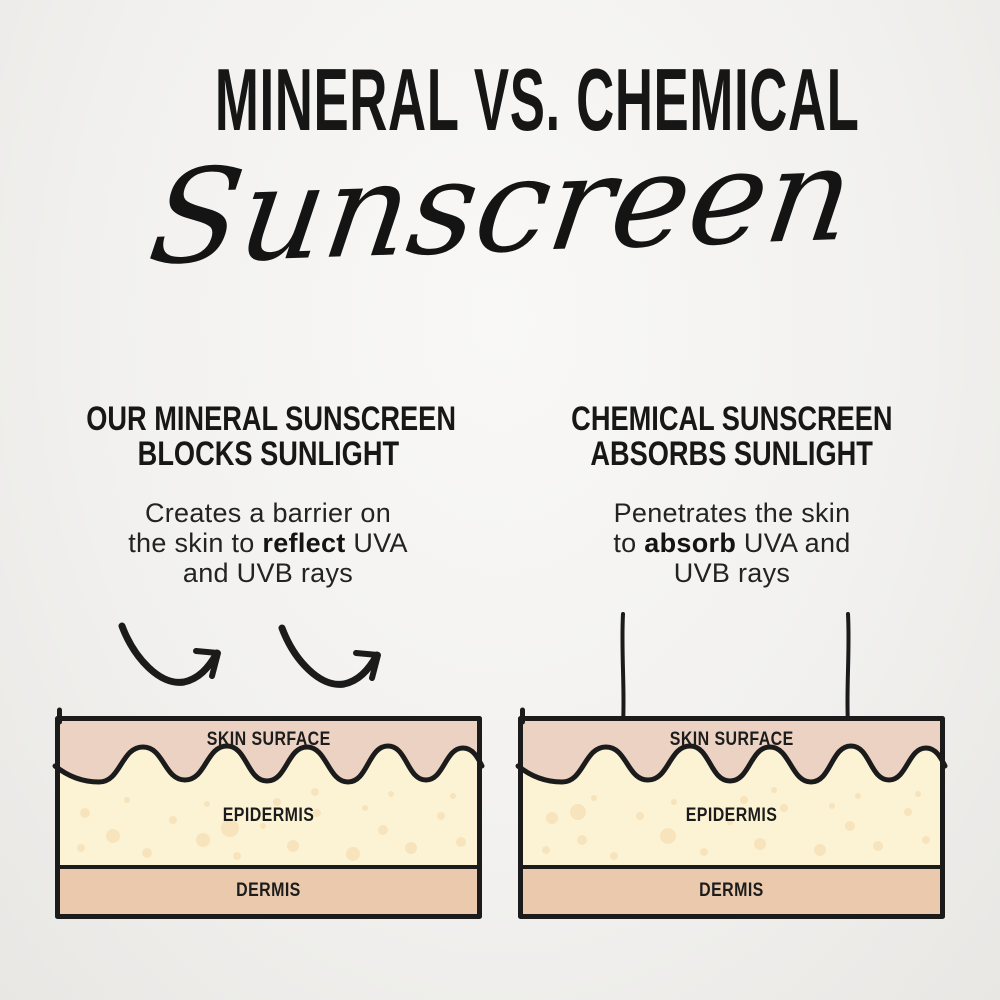  I want to click on page-subtitle-text: Sunscreen, so click(502, 206).